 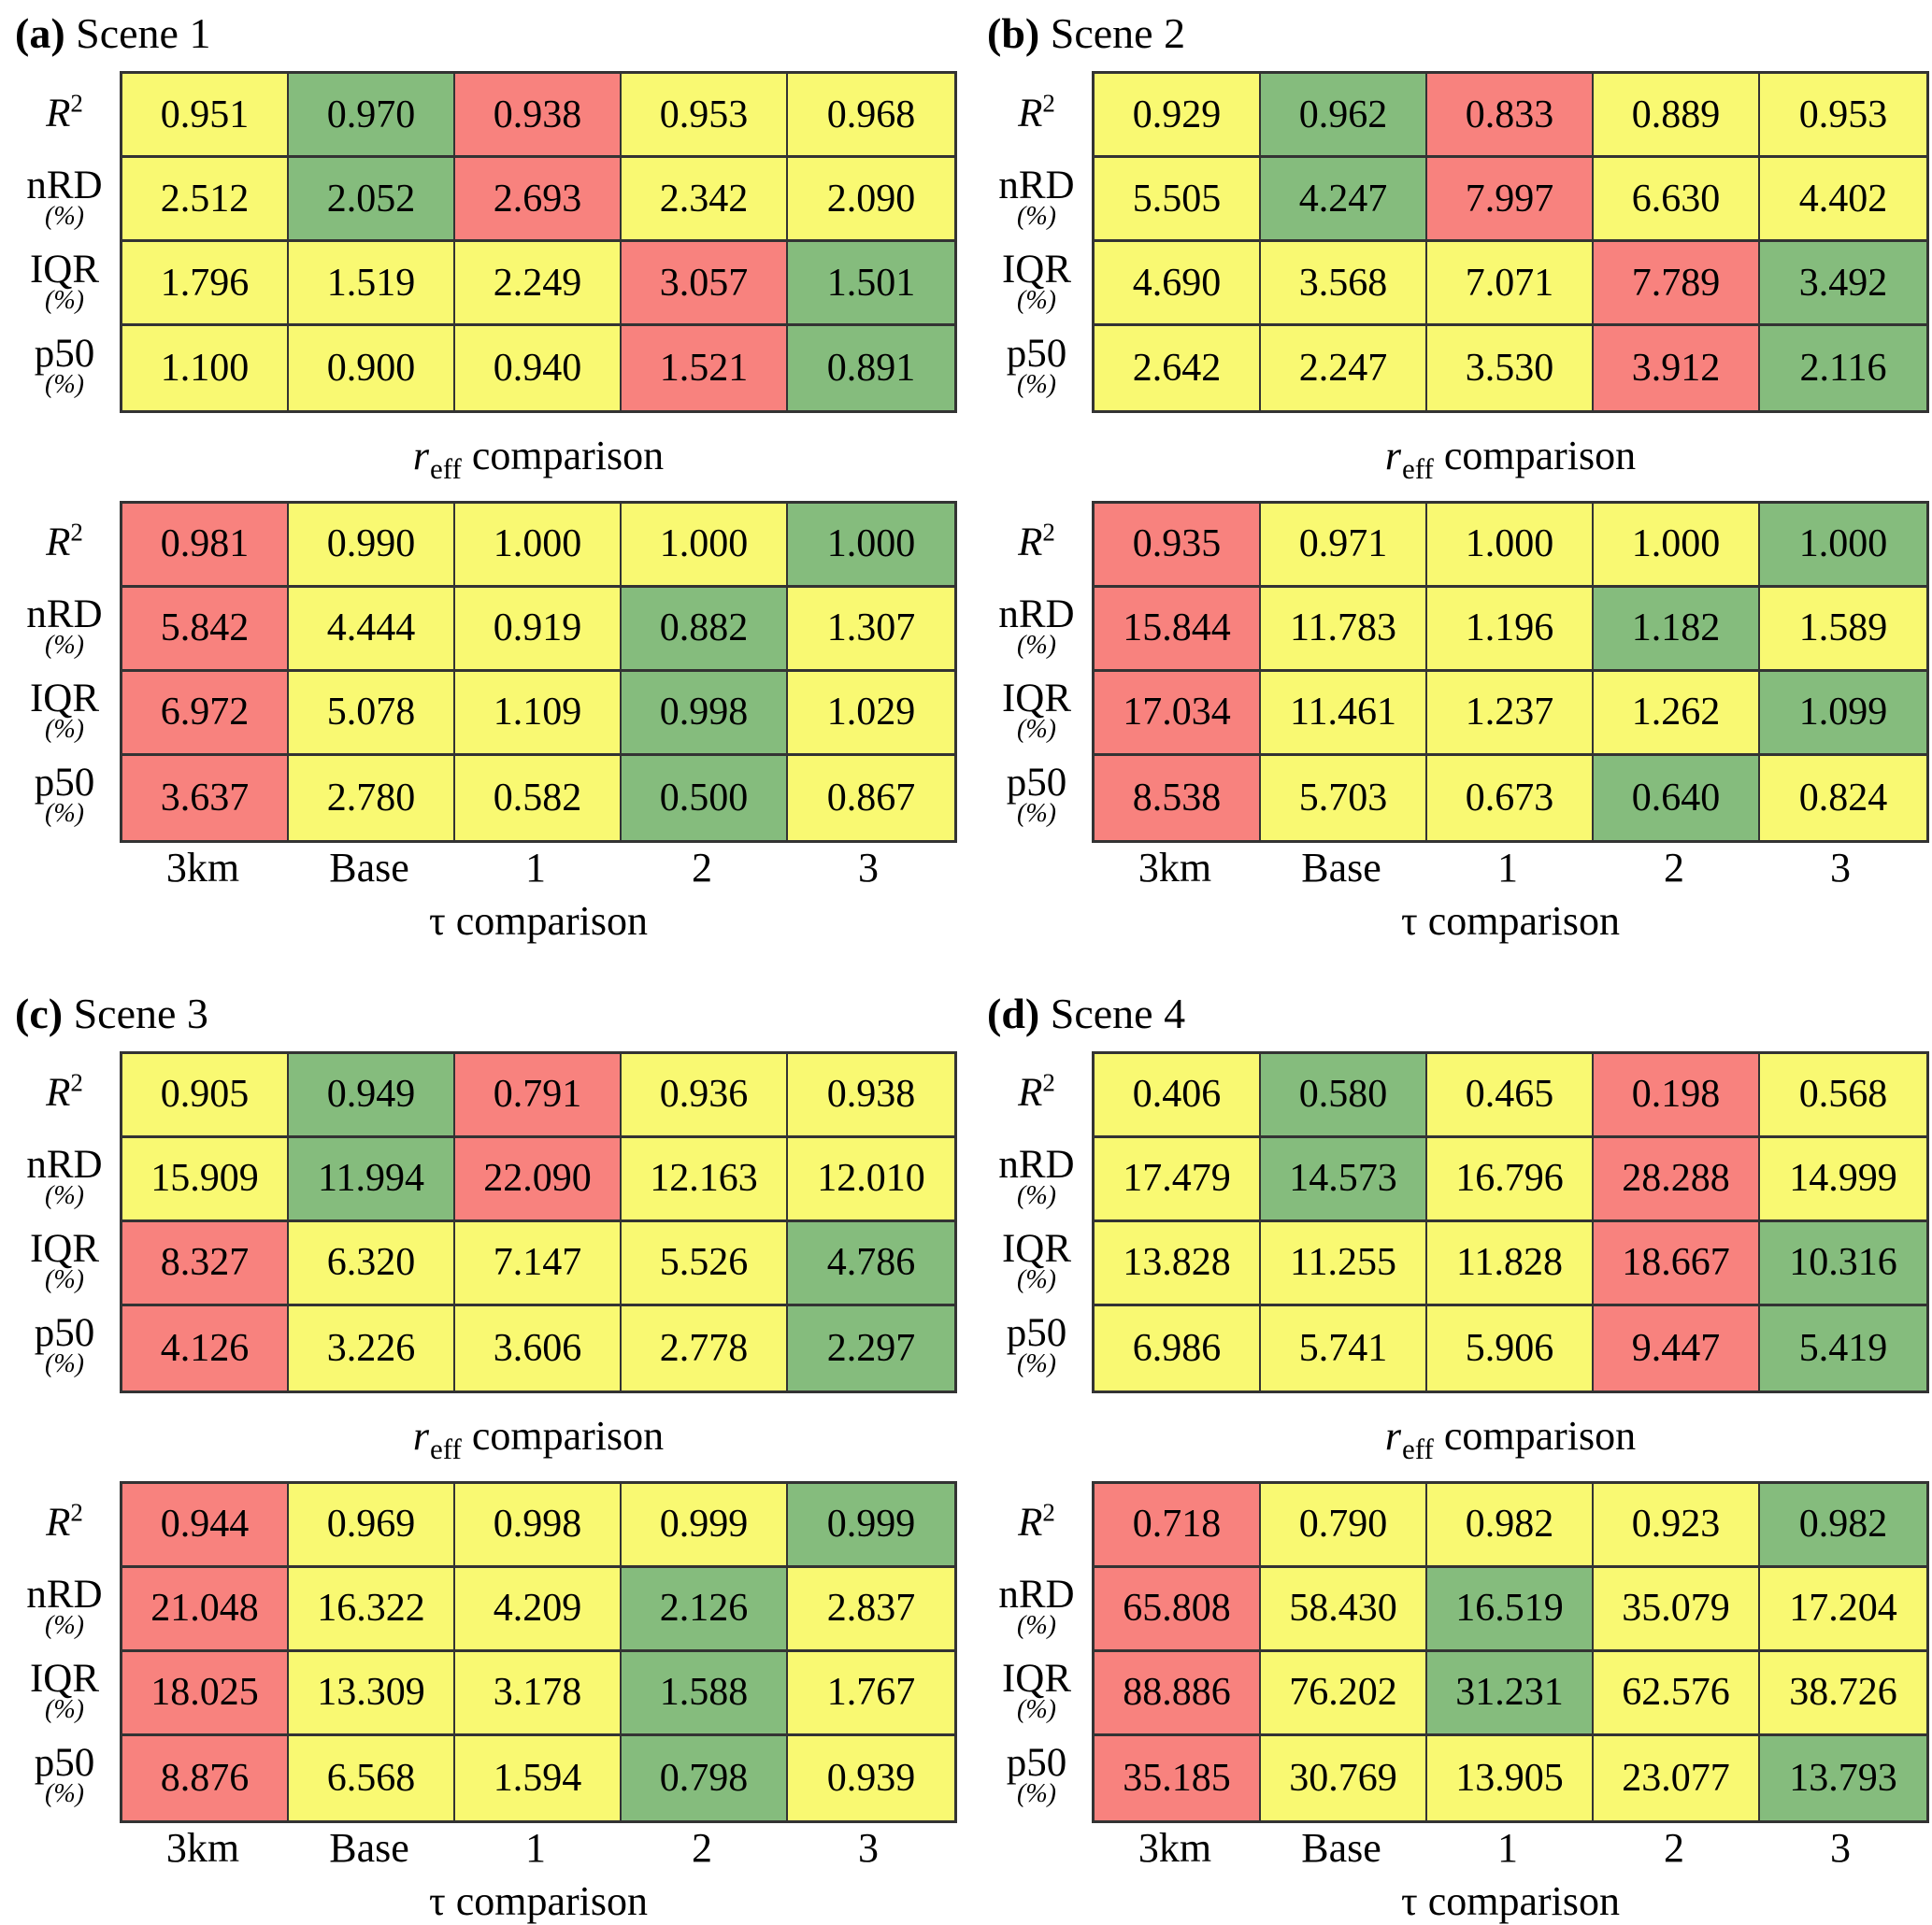 I want to click on value-cell: 0.790, so click(x=1344, y=1525).